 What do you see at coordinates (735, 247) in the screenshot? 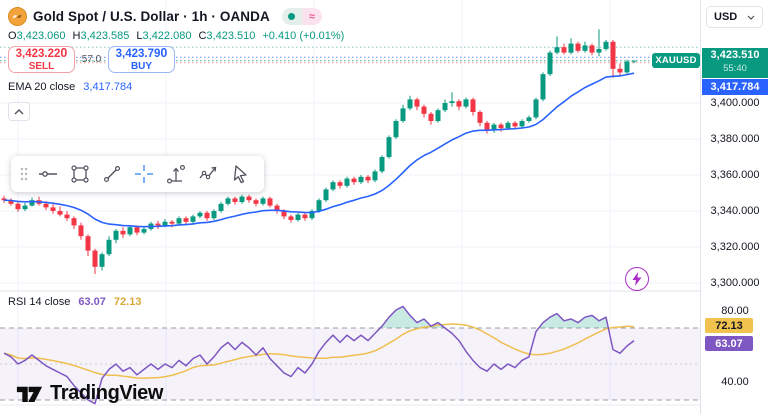
I see `price-level: 3,320.000` at bounding box center [735, 247].